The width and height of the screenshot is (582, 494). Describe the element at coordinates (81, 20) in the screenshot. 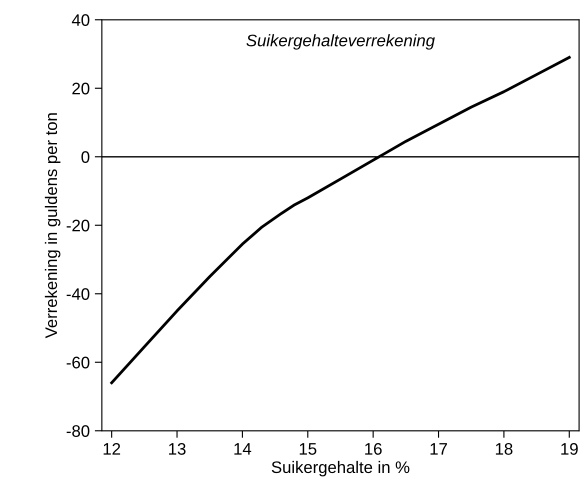

I see `y-tick-label: 40` at that location.